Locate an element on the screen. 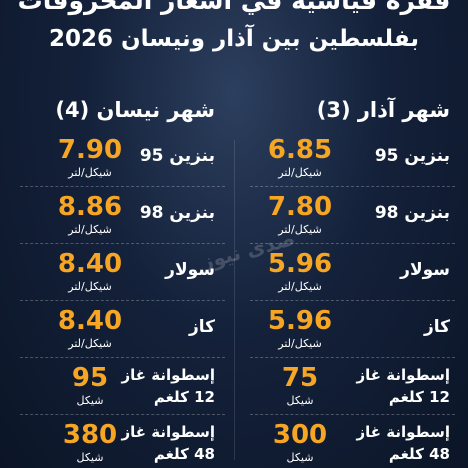 This screenshot has height=468, width=468. price-value: 380 is located at coordinates (90, 435).